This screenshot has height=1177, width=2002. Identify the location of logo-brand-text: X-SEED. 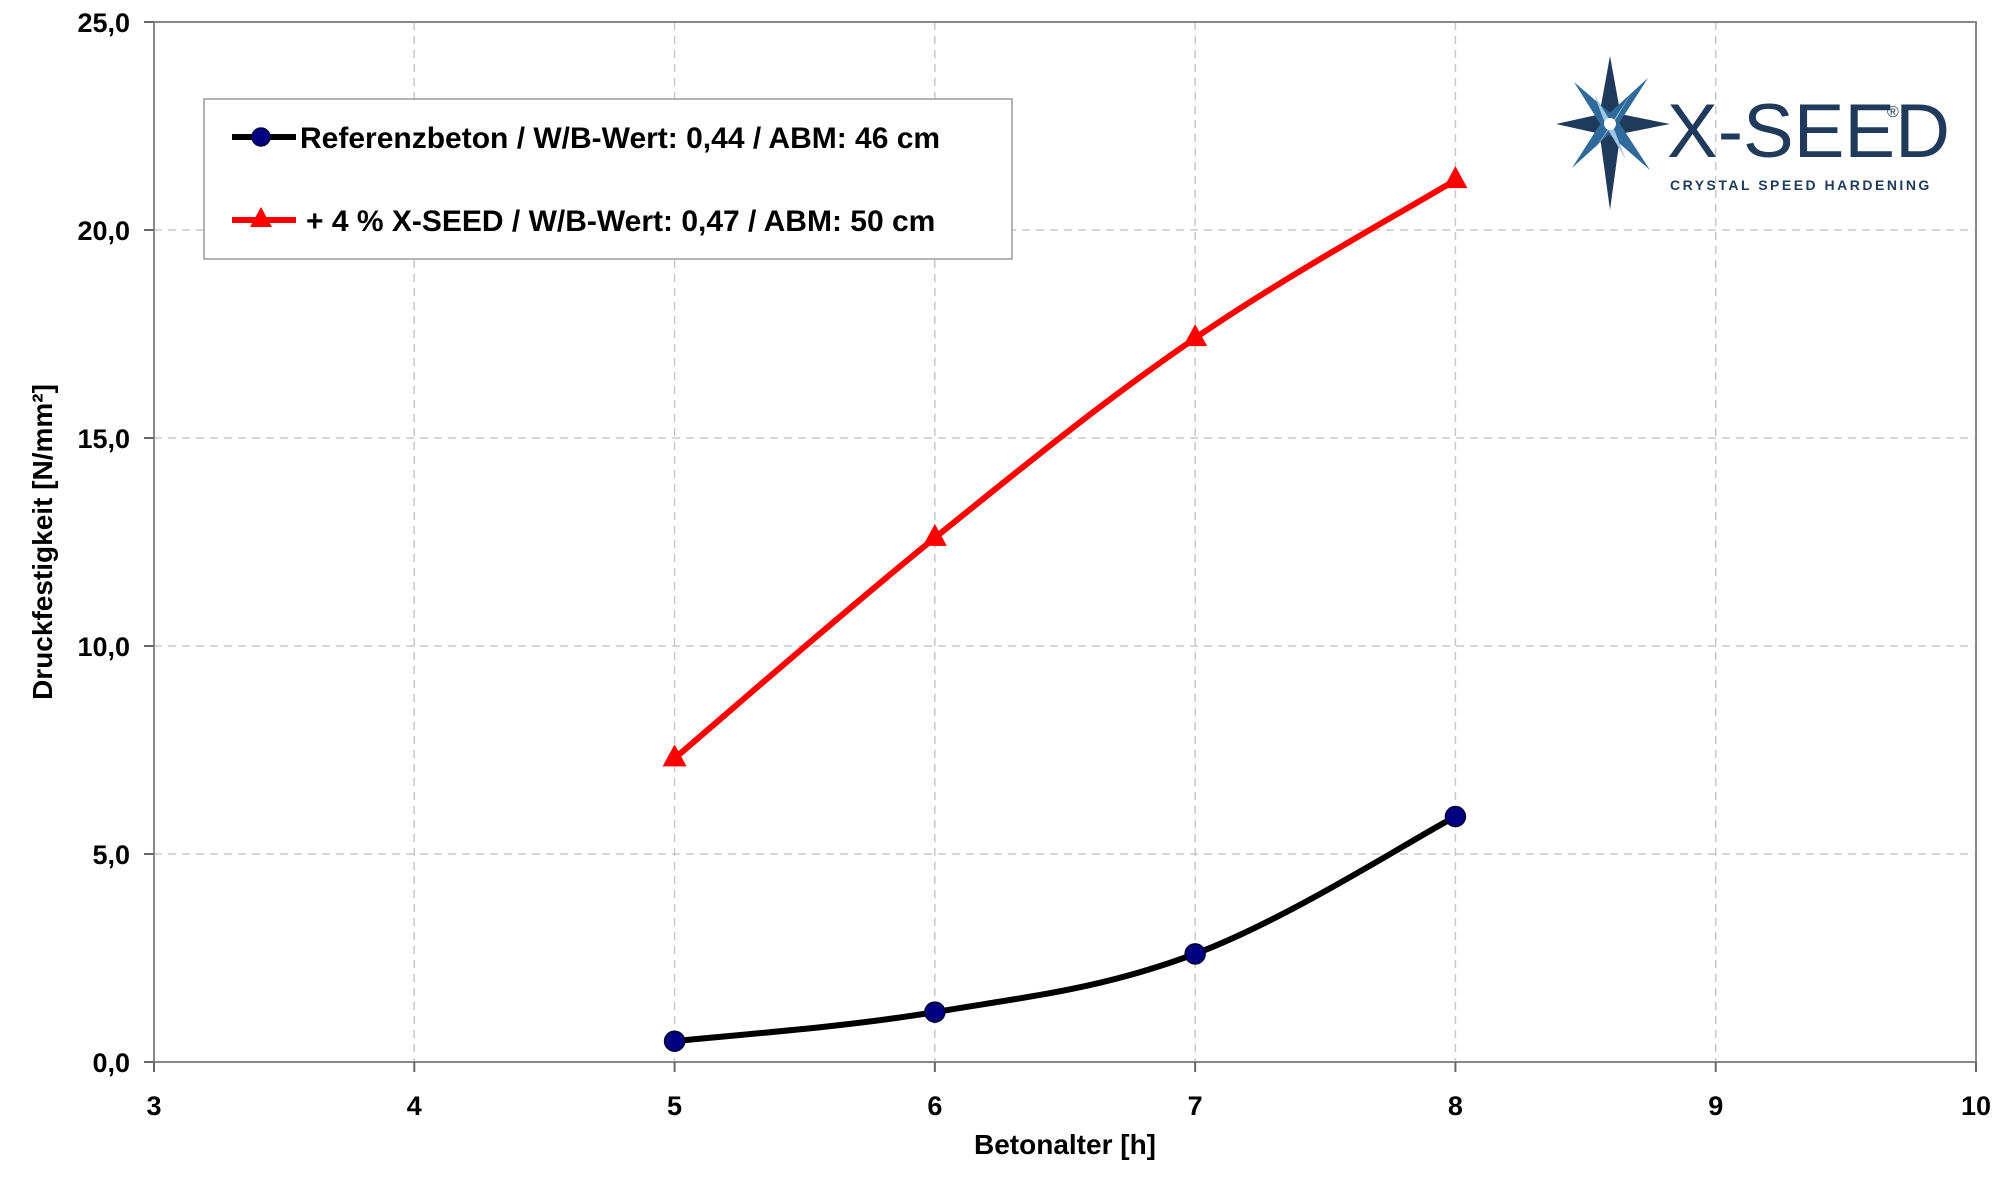
(1808, 131).